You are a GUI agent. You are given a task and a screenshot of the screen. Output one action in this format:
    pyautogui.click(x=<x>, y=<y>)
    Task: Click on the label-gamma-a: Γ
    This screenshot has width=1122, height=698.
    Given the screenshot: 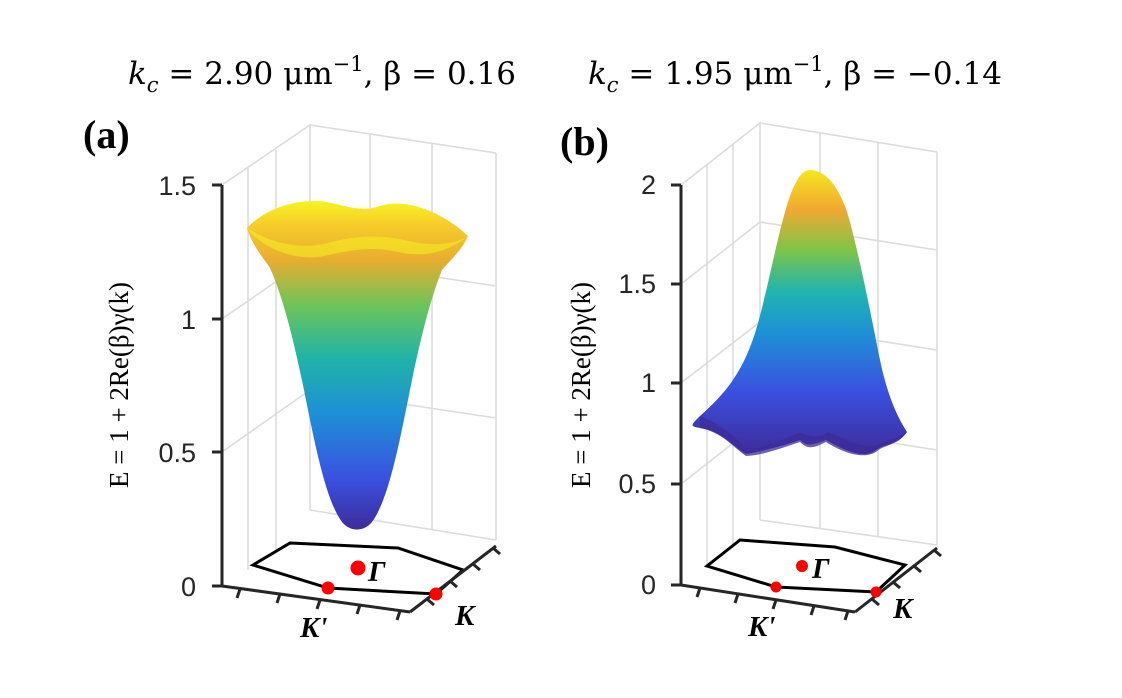 What is the action you would take?
    pyautogui.click(x=376, y=572)
    